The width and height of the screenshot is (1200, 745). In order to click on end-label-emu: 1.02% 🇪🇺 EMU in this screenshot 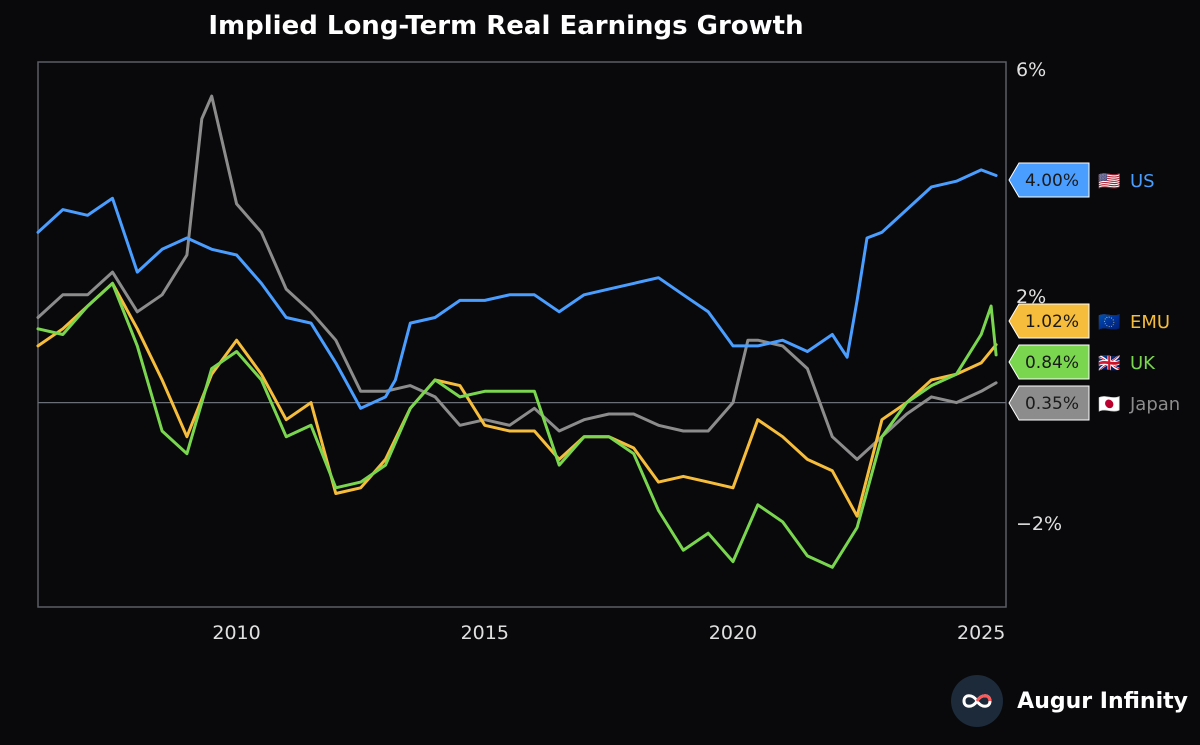, I will do `click(1089, 321)`.